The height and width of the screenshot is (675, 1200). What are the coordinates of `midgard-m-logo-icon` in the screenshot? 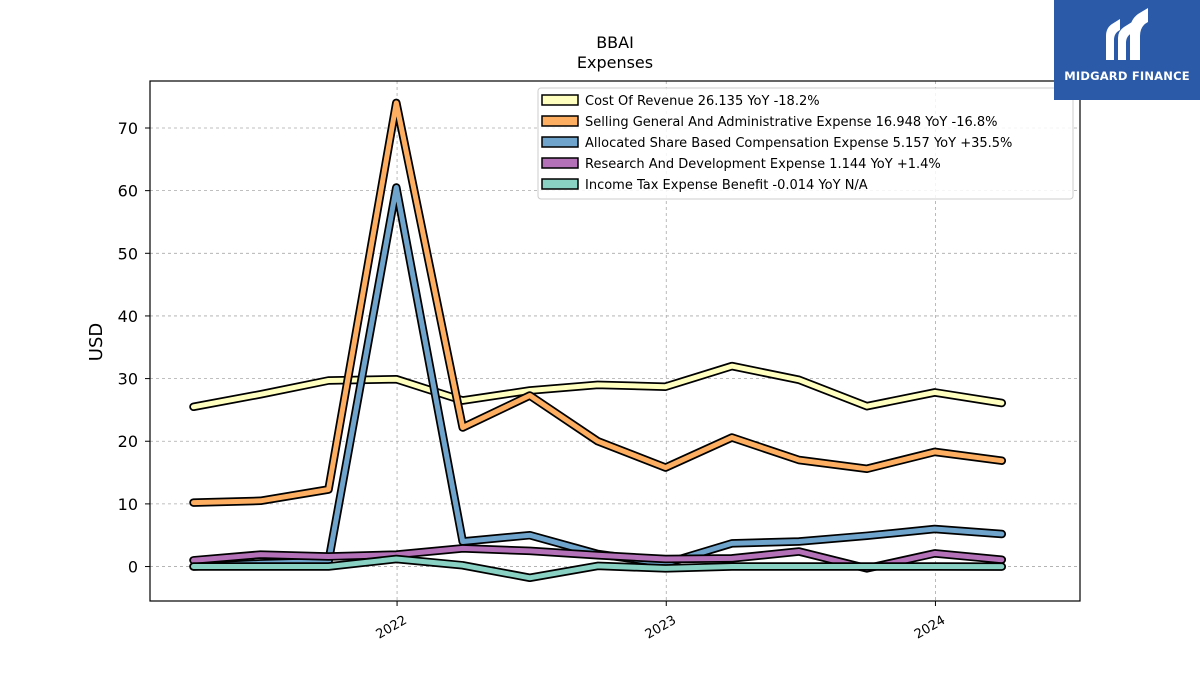 It's located at (1127, 34).